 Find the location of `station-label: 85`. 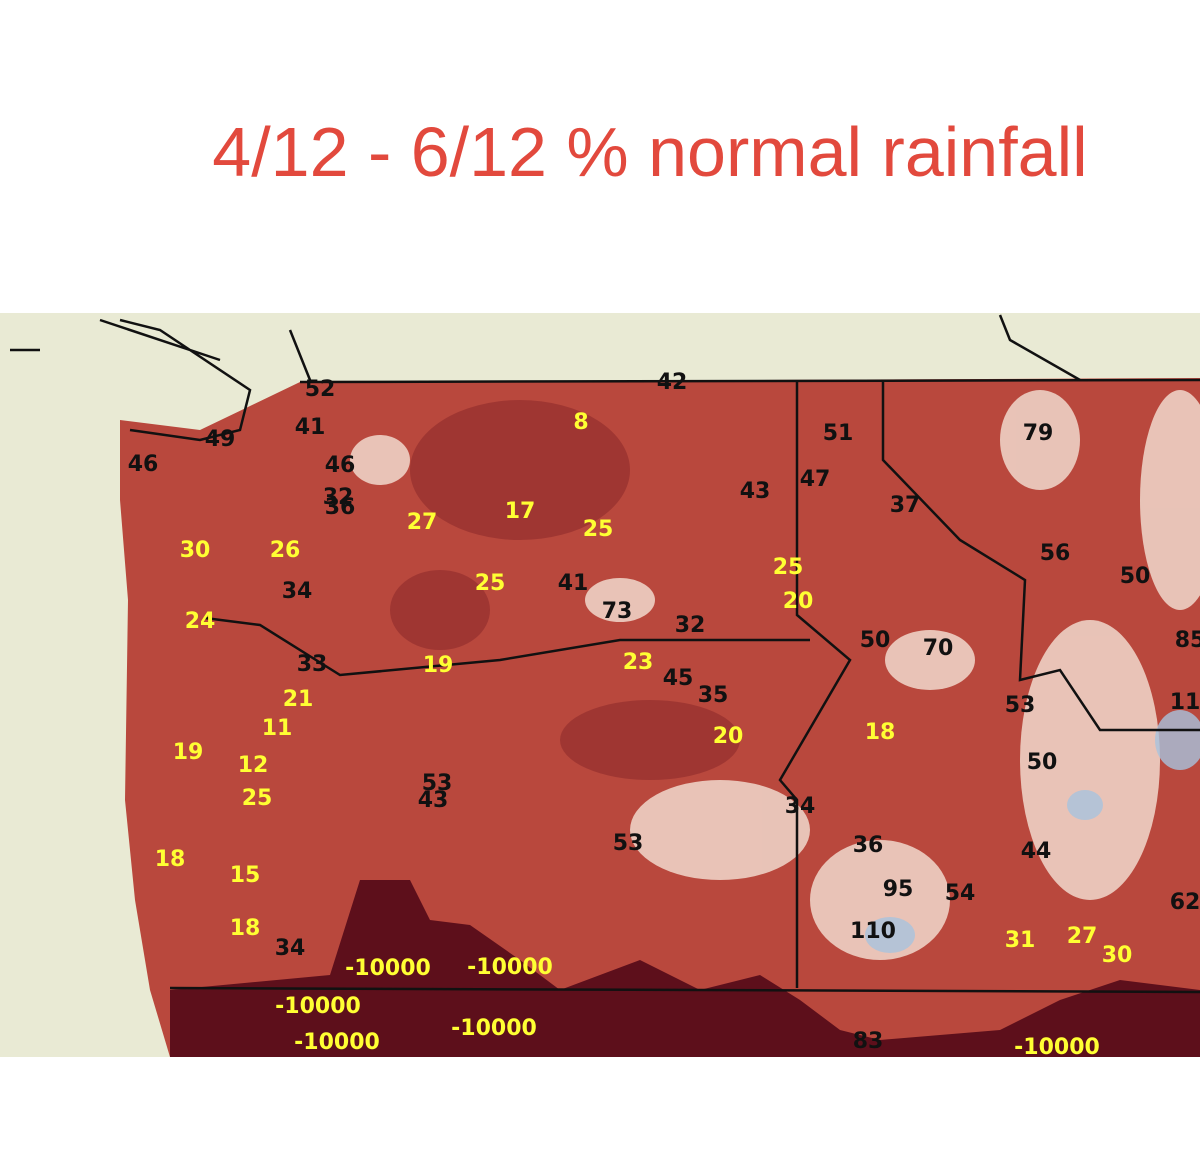

station-label: 85 is located at coordinates (1187, 640).